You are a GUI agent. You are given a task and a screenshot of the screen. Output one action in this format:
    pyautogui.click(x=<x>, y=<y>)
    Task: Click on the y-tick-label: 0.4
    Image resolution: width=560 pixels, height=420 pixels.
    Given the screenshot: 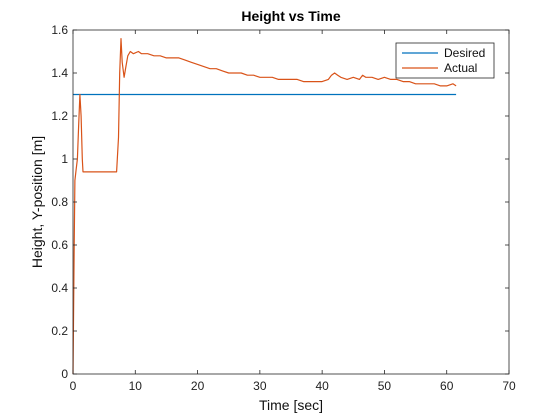 What is the action you would take?
    pyautogui.click(x=59, y=288)
    